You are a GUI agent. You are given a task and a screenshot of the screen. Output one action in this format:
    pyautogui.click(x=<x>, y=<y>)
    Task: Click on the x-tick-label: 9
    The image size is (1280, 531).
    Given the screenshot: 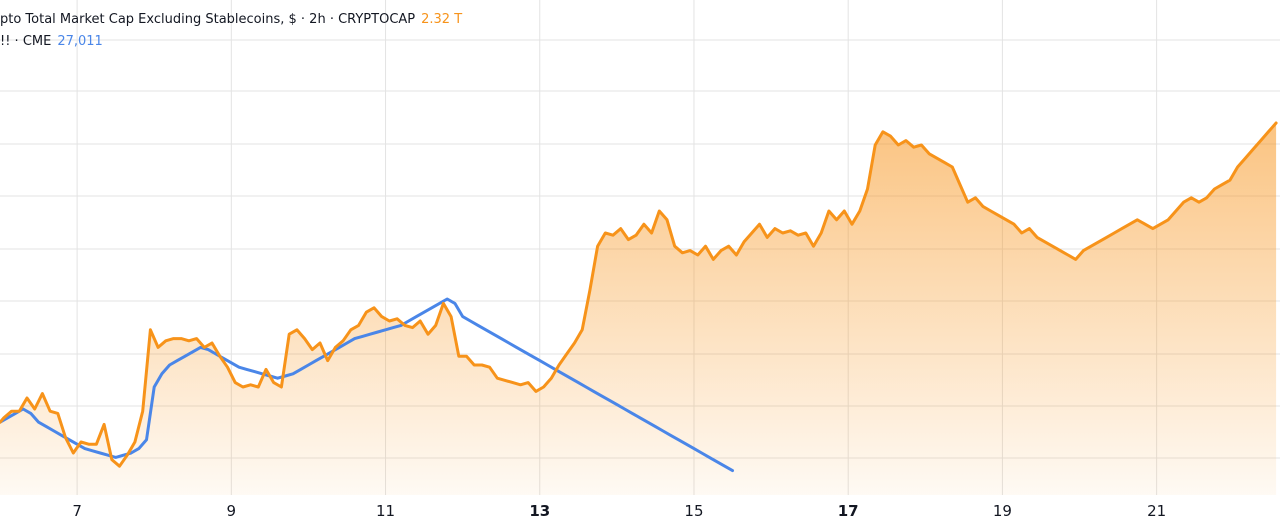 What is the action you would take?
    pyautogui.click(x=232, y=511)
    